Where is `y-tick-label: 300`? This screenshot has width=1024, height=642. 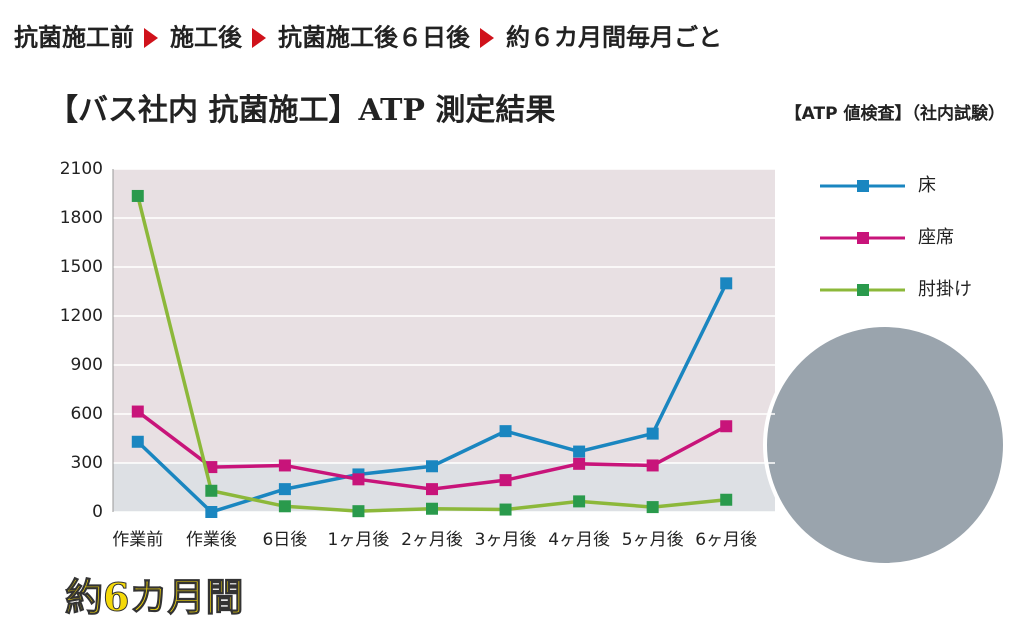
y-tick-label: 300 is located at coordinates (87, 463).